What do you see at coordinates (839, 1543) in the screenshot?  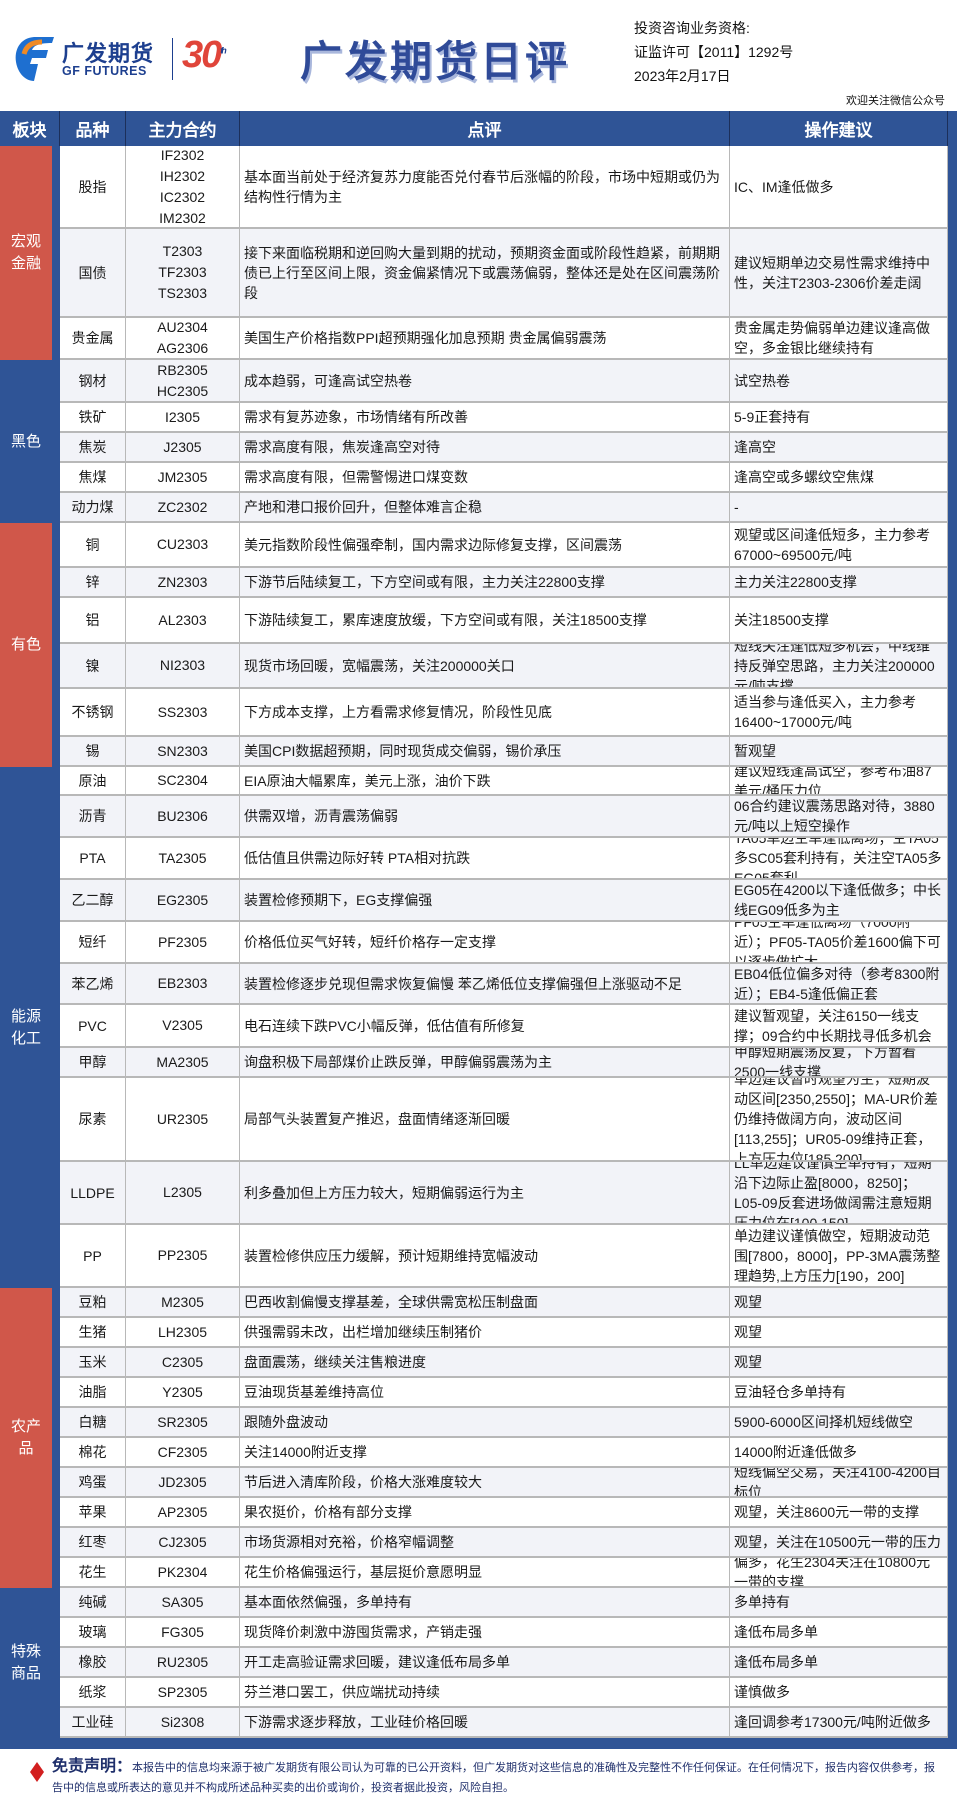 I see `advice-cell: 观望，关注在10500元一带的压力` at bounding box center [839, 1543].